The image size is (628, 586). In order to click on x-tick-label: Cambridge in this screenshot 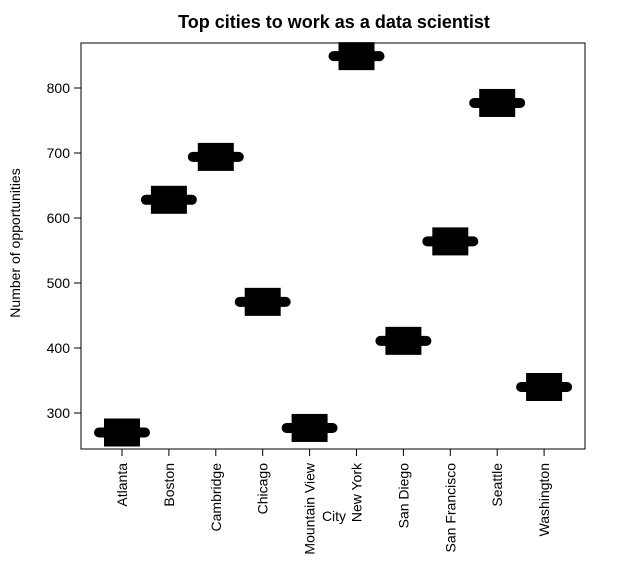, I will do `click(216, 497)`.